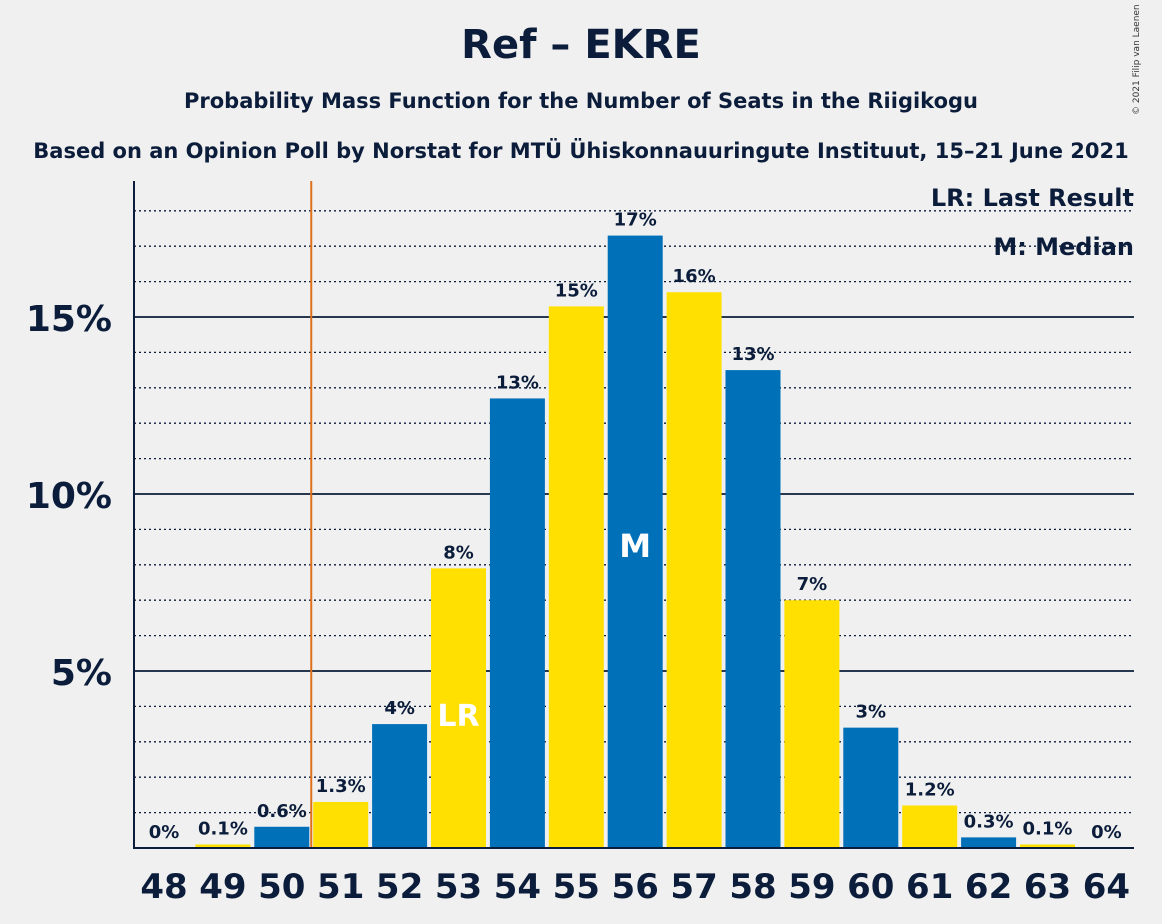 Image resolution: width=1162 pixels, height=924 pixels. I want to click on data-label: 4%, so click(399, 708).